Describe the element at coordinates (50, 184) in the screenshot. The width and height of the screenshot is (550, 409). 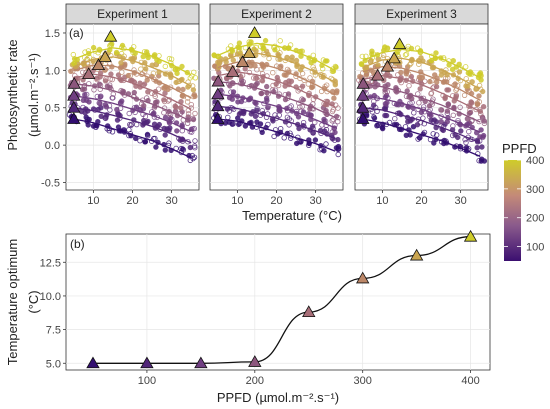
I see `y-tick-label: -0.5` at that location.